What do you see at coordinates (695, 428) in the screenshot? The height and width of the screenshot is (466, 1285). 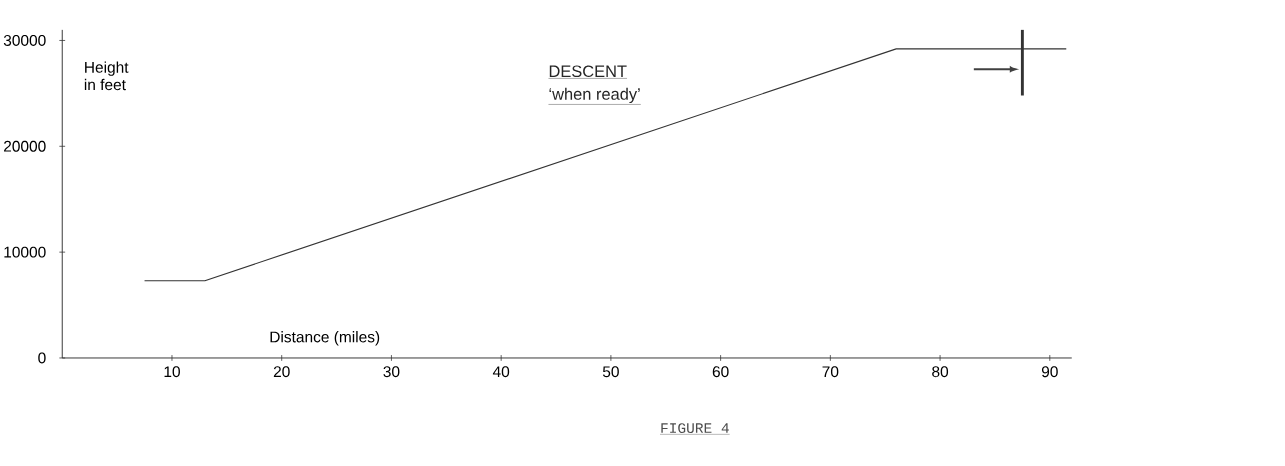 I see `caption: FIGURE 4` at bounding box center [695, 428].